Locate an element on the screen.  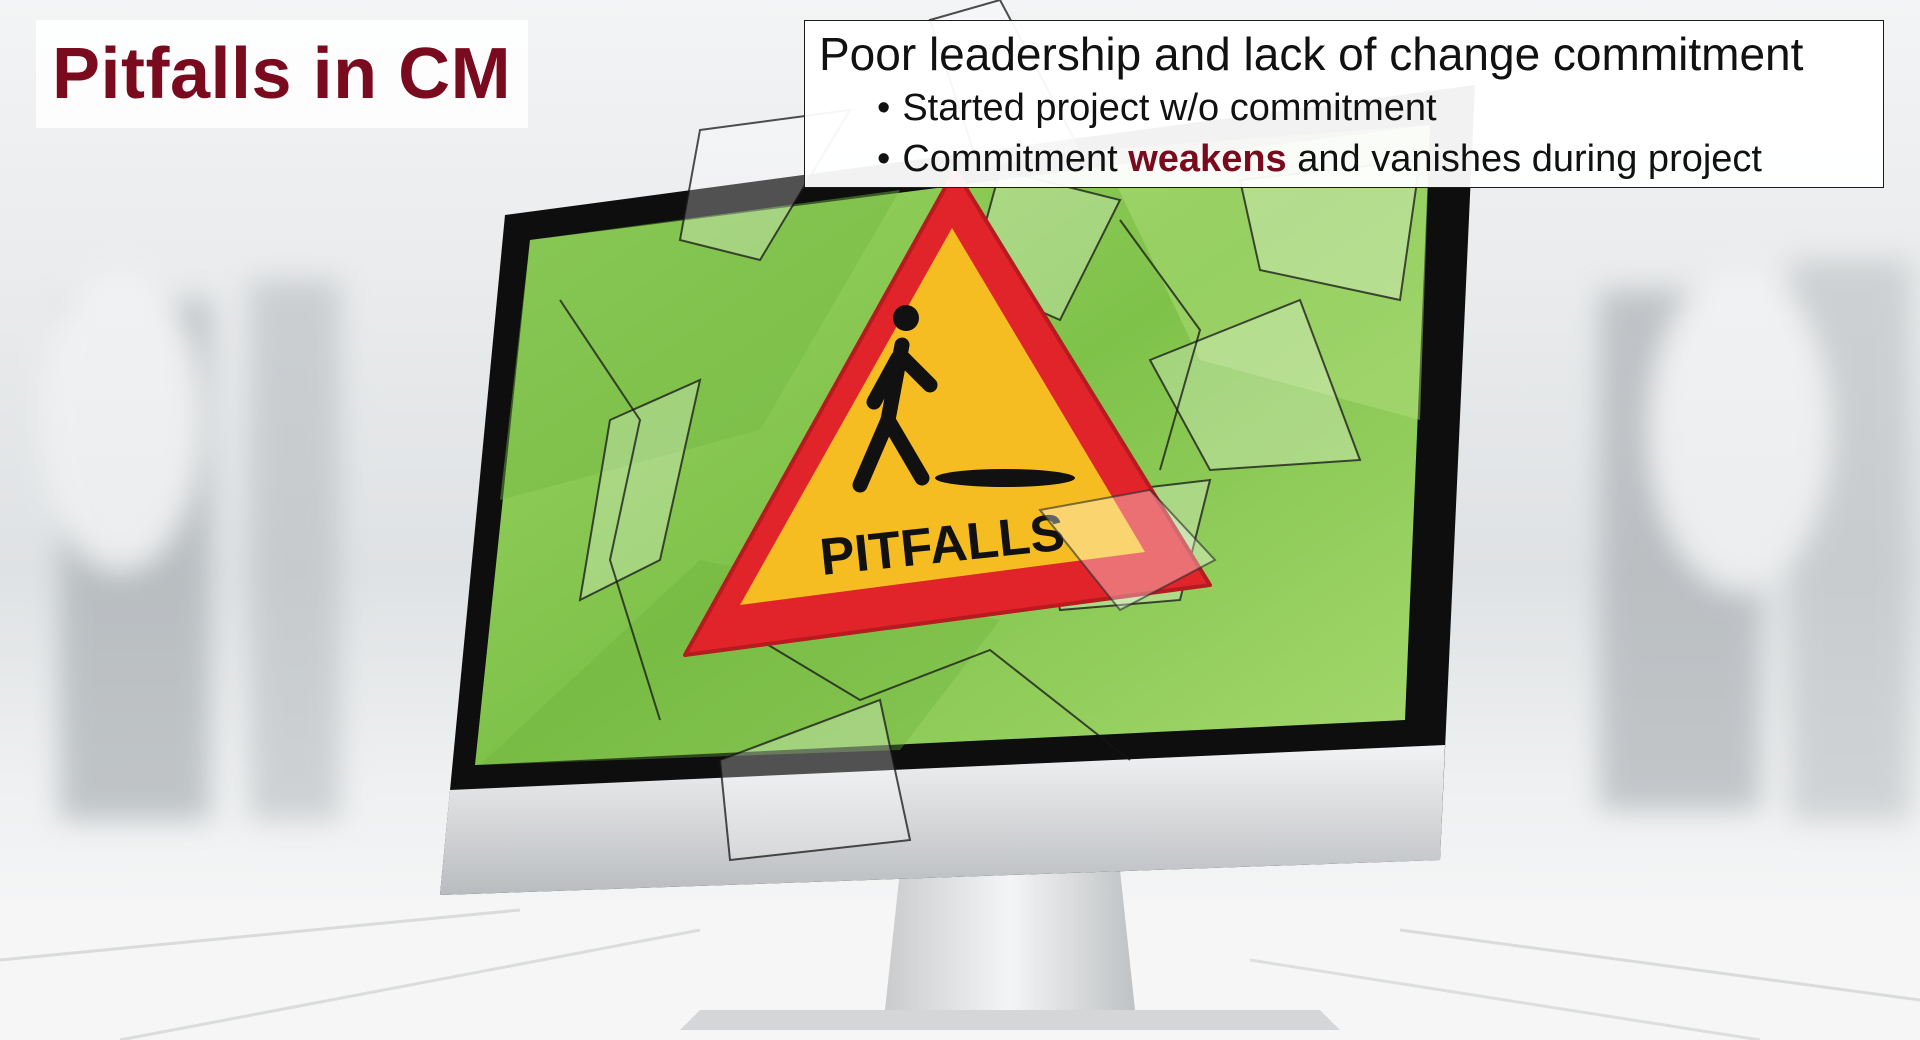
bullet-text-after: and vanishes during project is located at coordinates (1524, 159).